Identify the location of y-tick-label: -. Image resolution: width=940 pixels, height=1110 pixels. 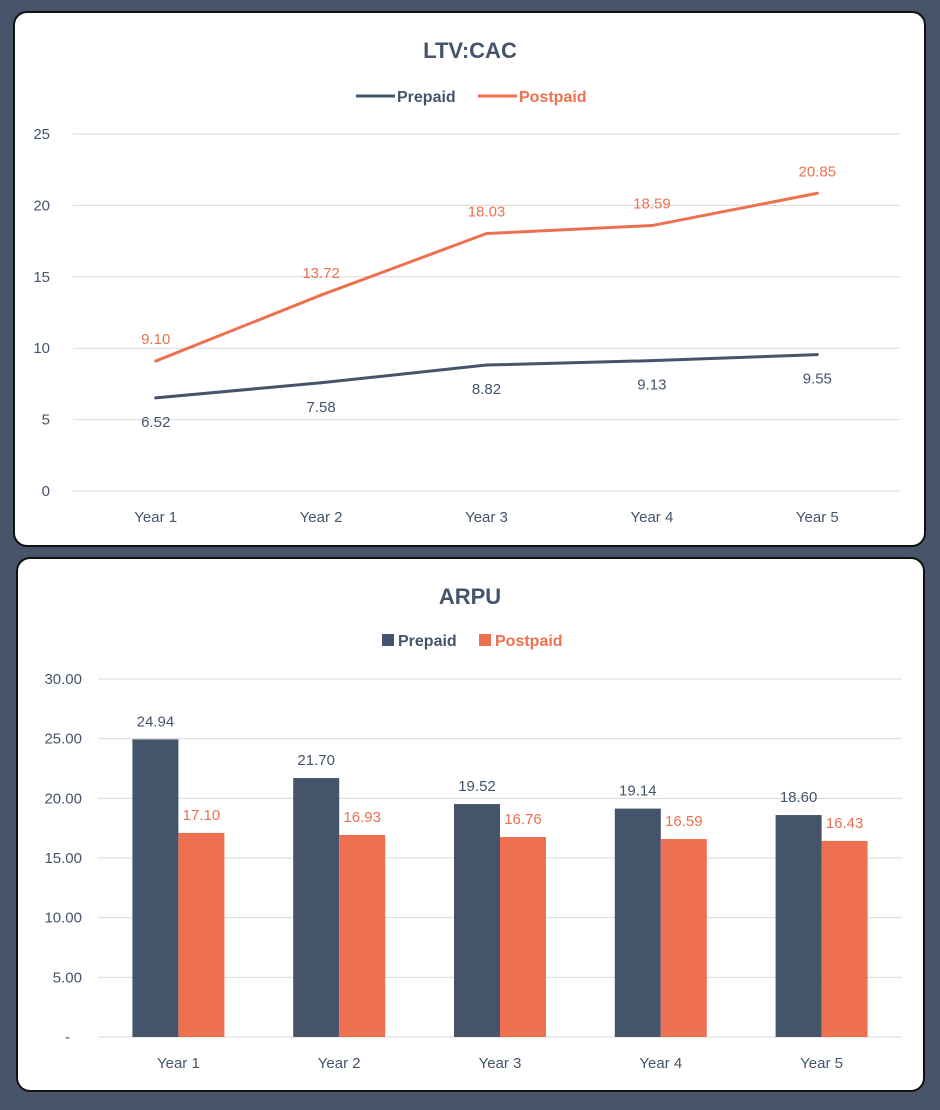
(67, 1037).